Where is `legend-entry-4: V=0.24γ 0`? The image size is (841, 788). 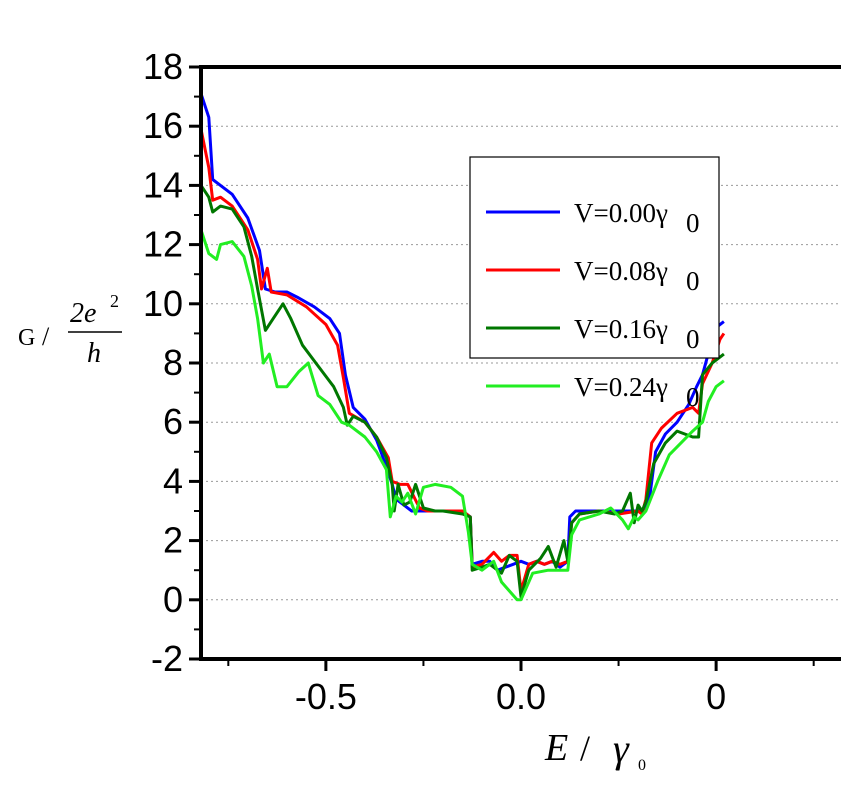
legend-entry-4: V=0.24γ 0 is located at coordinates (593, 392).